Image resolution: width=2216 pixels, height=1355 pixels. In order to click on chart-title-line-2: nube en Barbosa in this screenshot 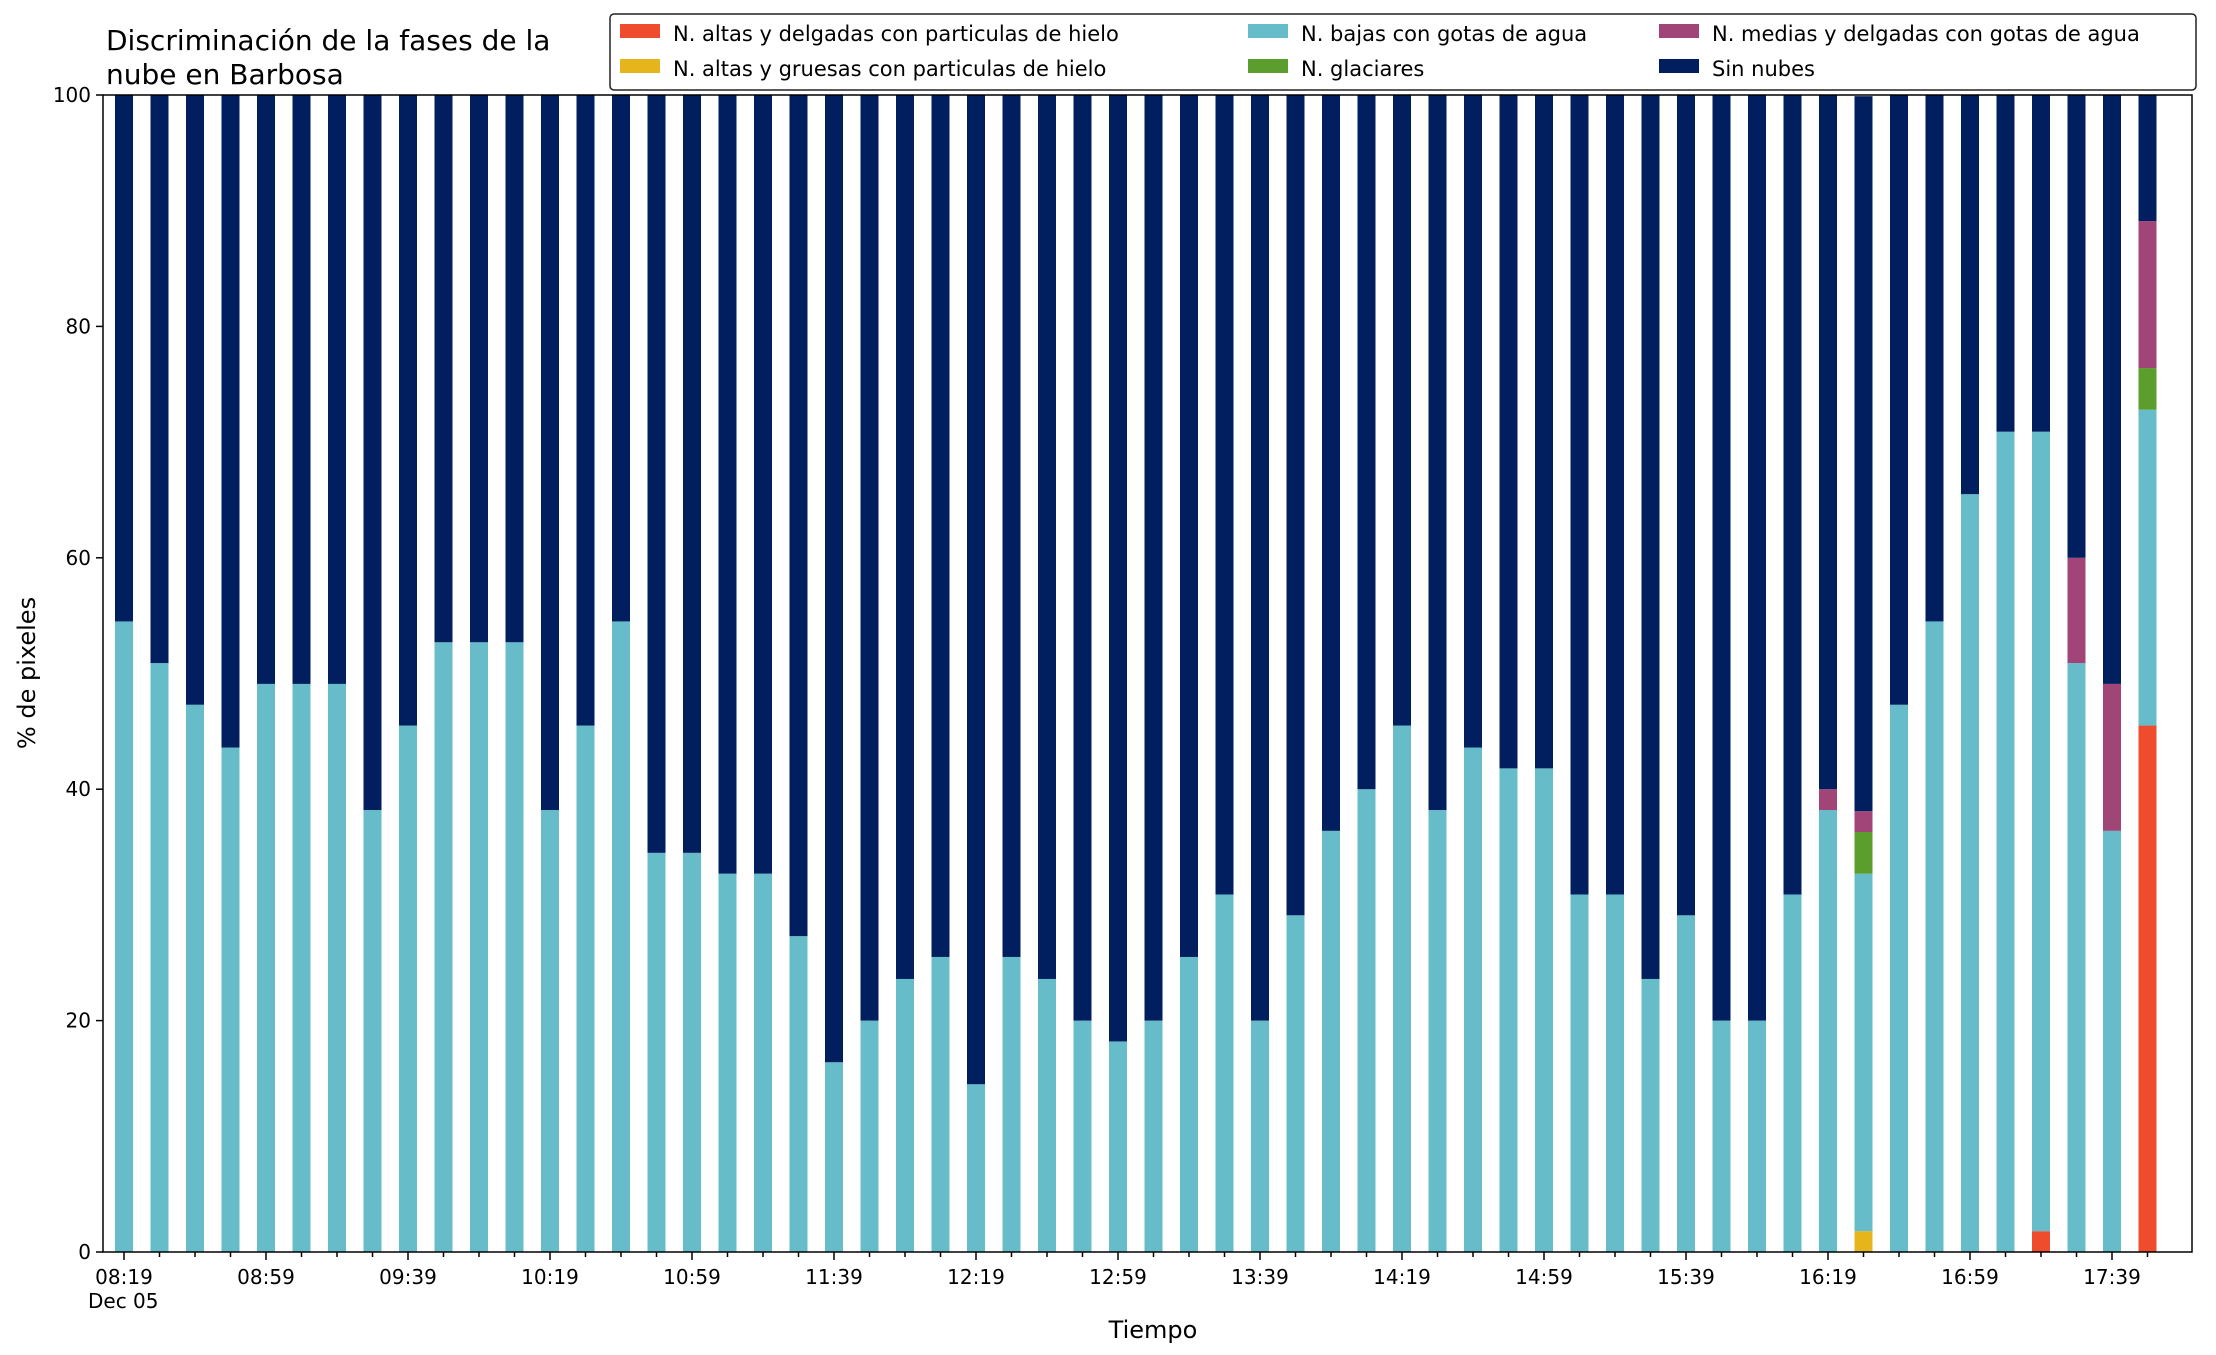, I will do `click(225, 74)`.